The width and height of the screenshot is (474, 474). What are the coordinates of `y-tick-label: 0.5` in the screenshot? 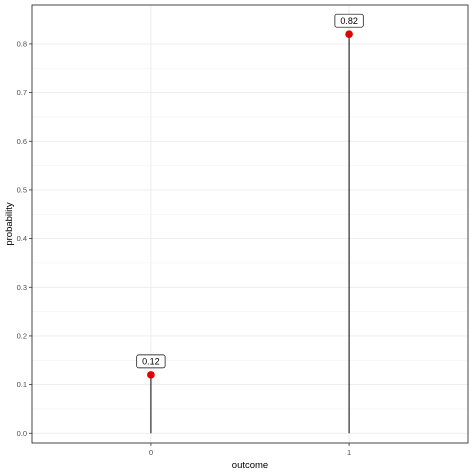 It's located at (22, 190).